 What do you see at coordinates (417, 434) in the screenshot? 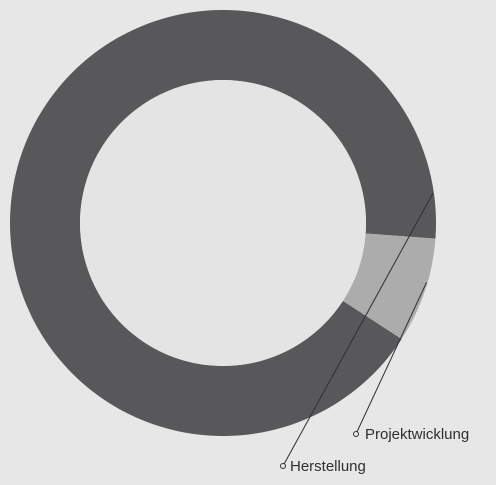
I see `label-projektwicklung: Projektwicklung` at bounding box center [417, 434].